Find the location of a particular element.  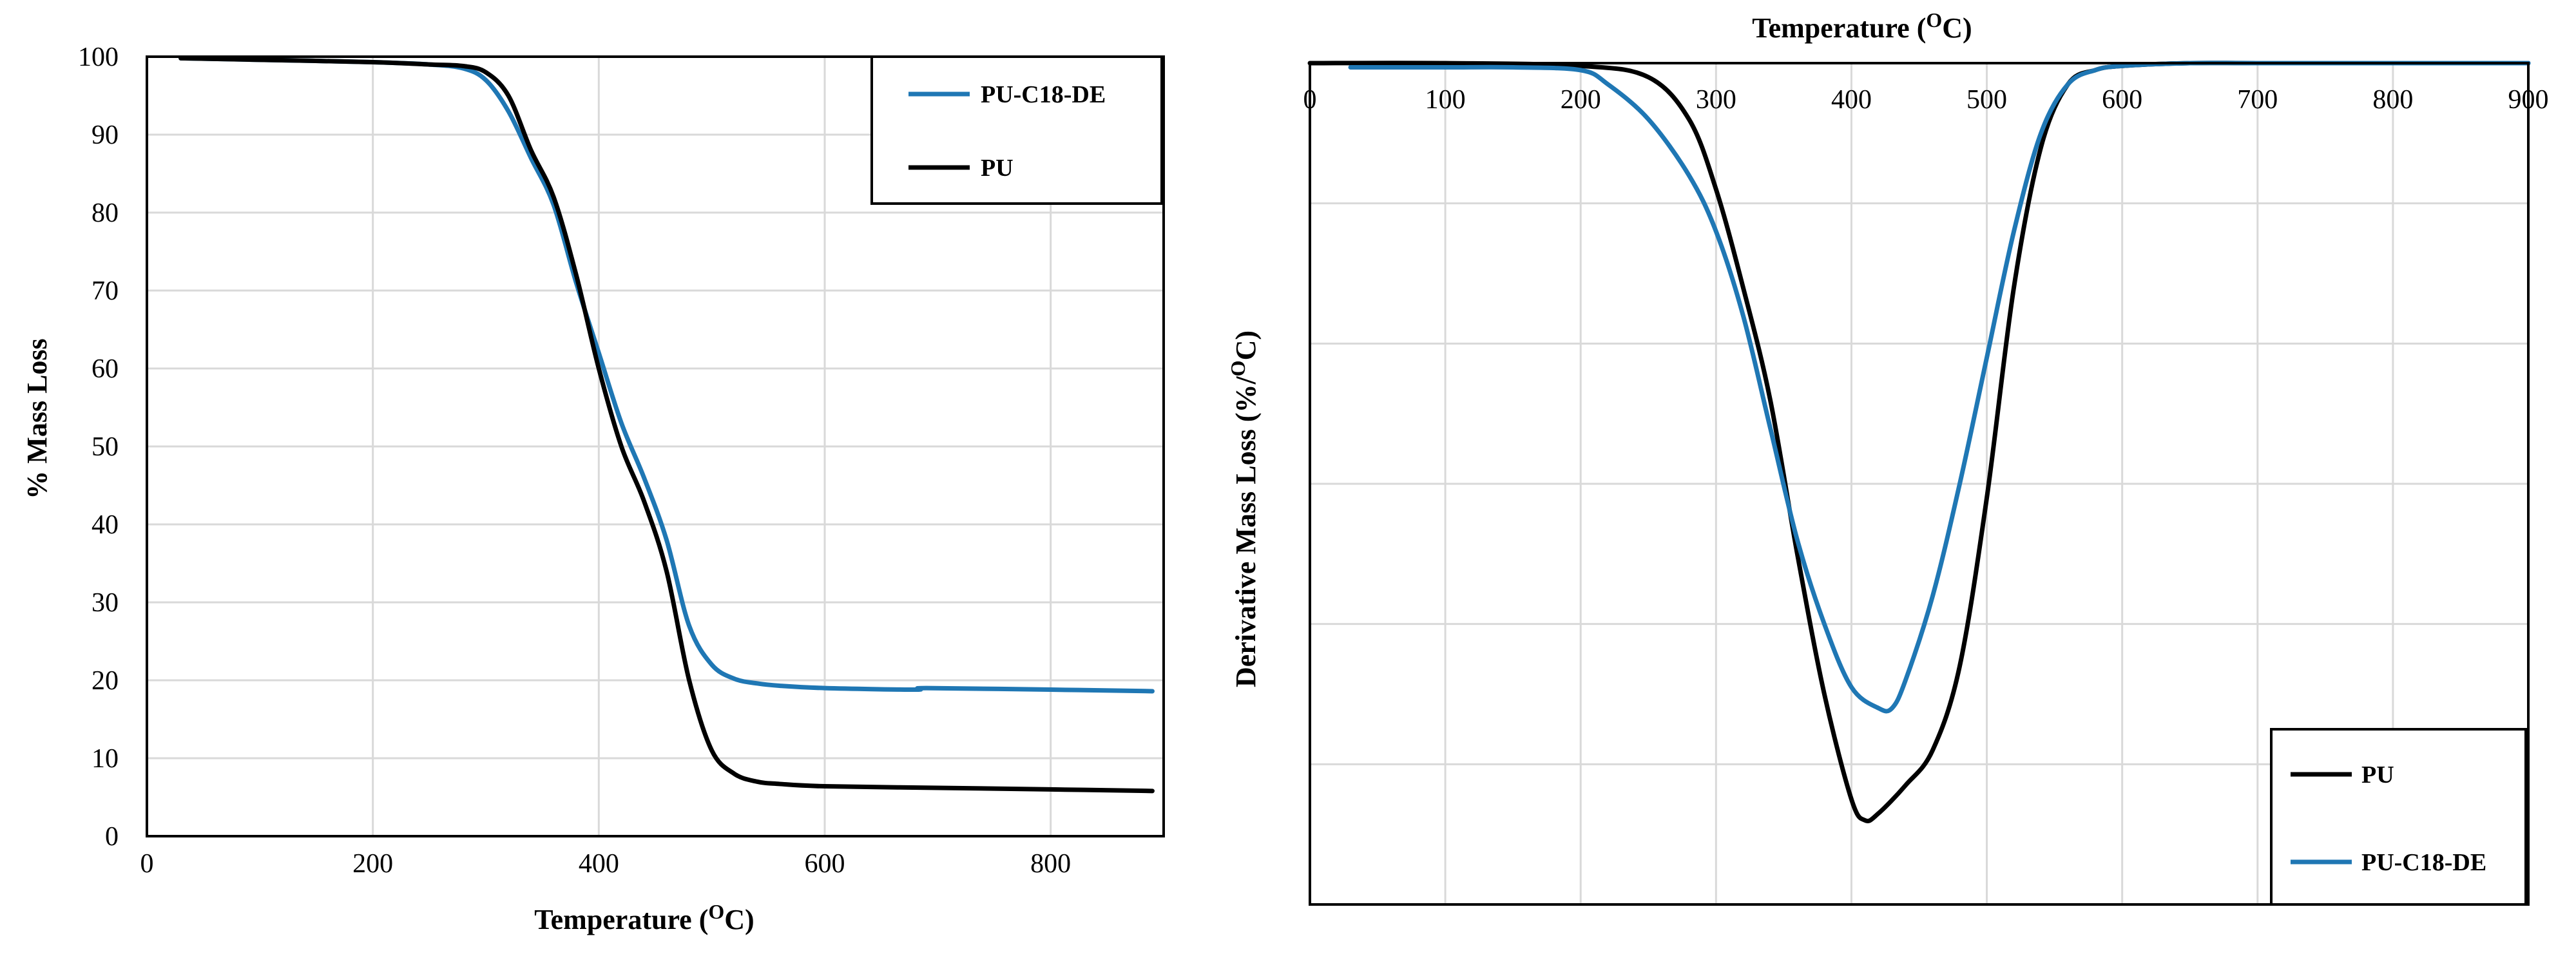

dtg-x-tick-label: 600 is located at coordinates (2122, 100).